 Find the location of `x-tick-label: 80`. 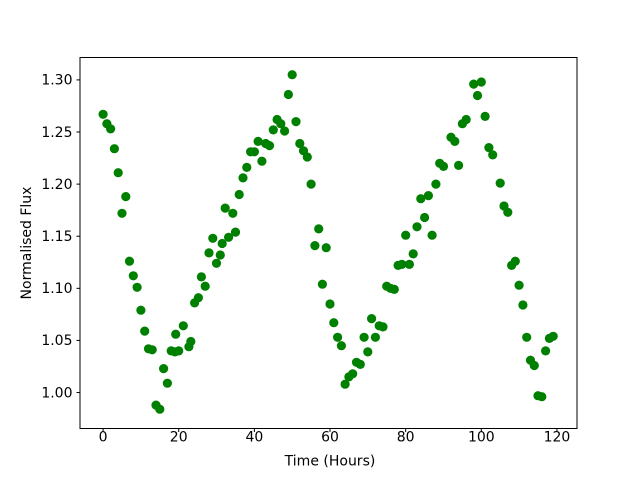

x-tick-label: 80 is located at coordinates (406, 438).